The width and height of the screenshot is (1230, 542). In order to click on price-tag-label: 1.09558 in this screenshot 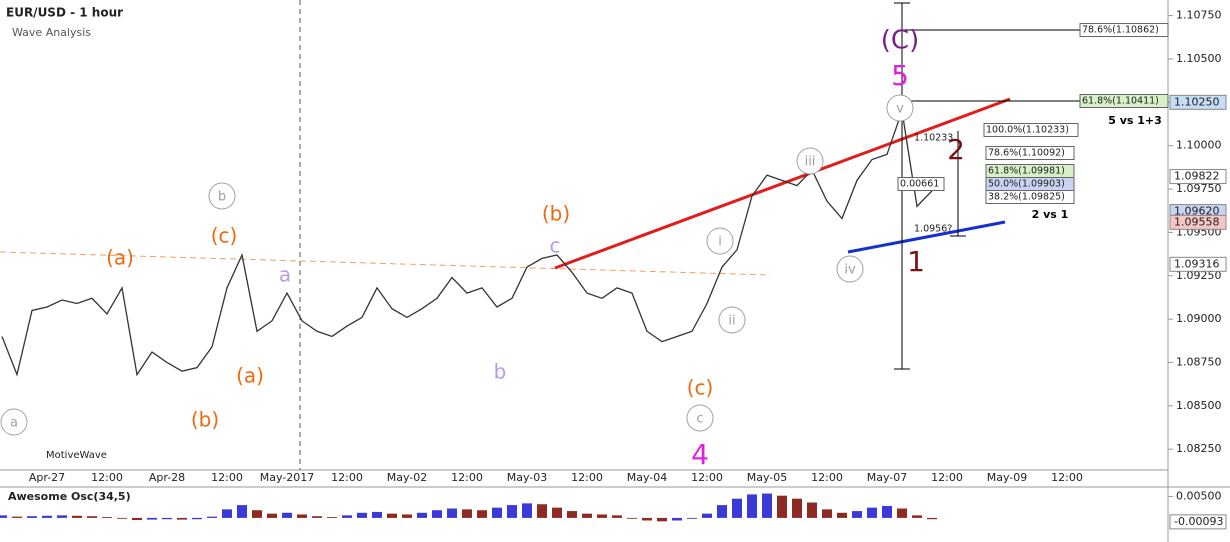, I will do `click(1197, 221)`.